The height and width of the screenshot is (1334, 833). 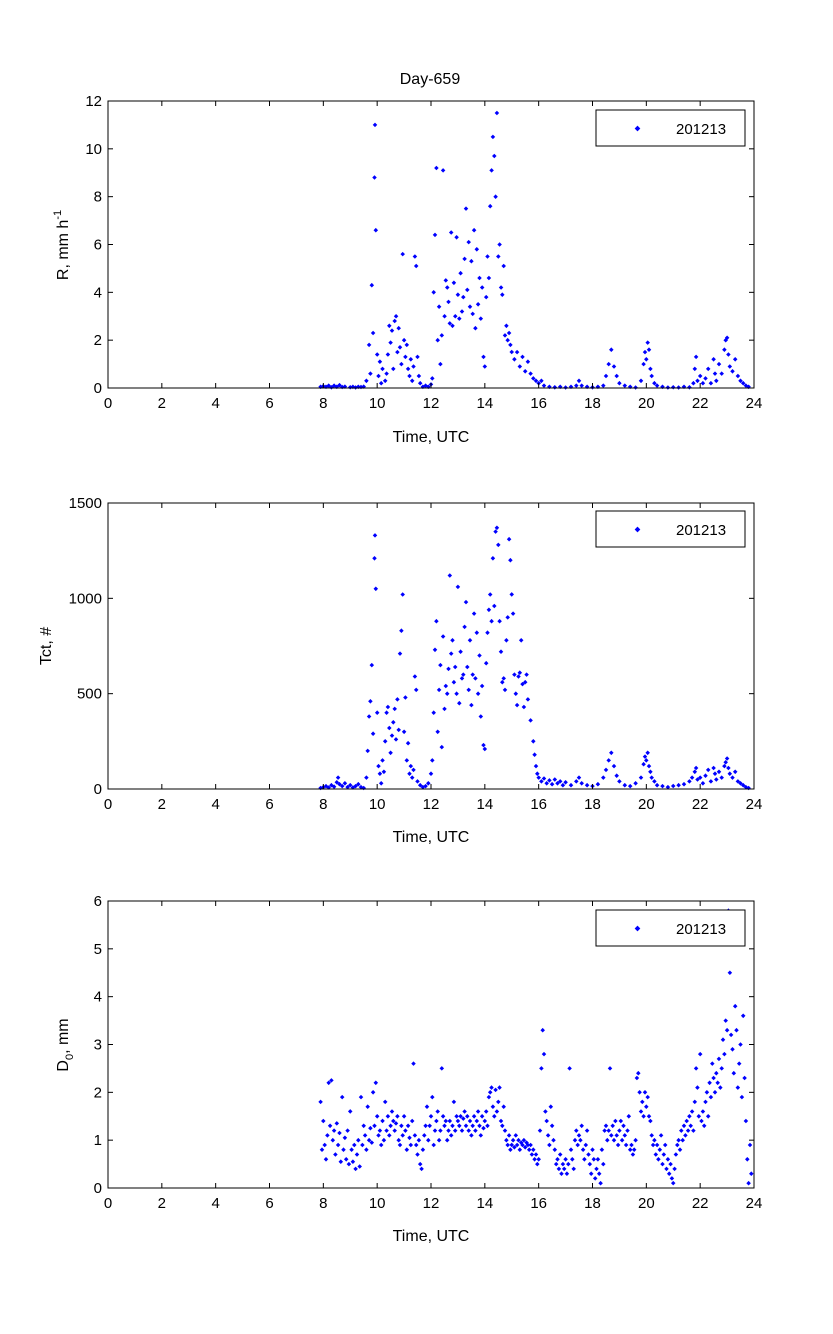 What do you see at coordinates (215, 1203) in the screenshot?
I see `median-diameter-x-tick-label: 4` at bounding box center [215, 1203].